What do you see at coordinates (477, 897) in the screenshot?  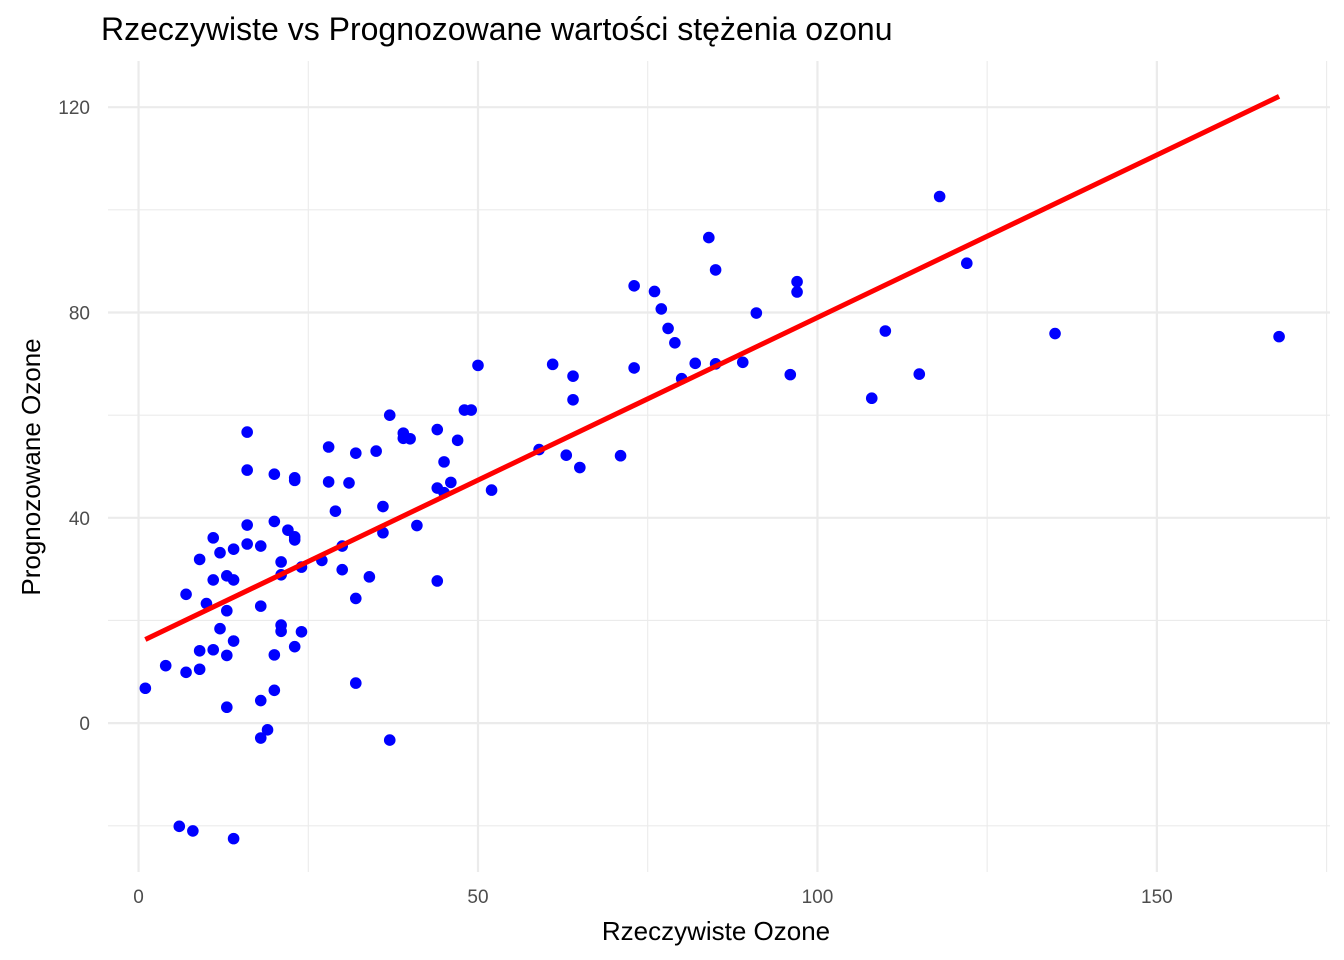 I see `x-tick-label: 50` at bounding box center [477, 897].